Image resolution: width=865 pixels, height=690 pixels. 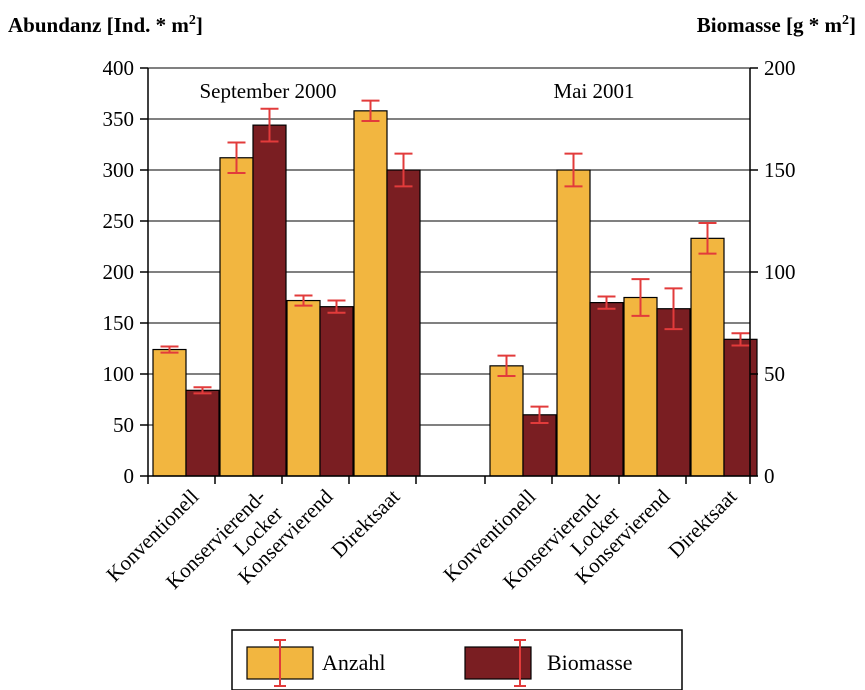 What do you see at coordinates (498, 663) in the screenshot?
I see `legend-swatch-biomasse` at bounding box center [498, 663].